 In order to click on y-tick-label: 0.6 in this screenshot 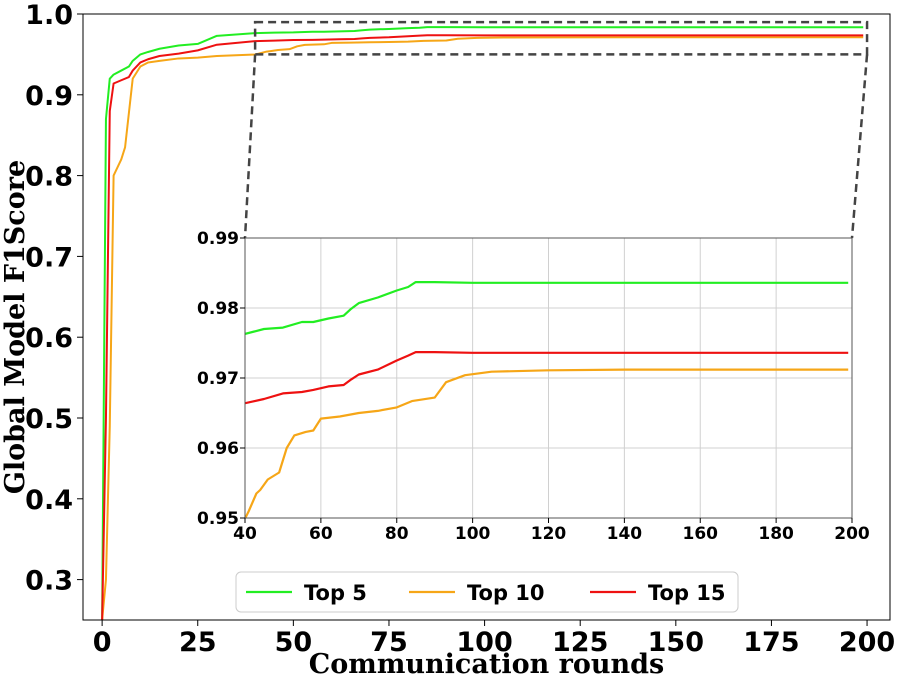, I will do `click(49, 338)`.